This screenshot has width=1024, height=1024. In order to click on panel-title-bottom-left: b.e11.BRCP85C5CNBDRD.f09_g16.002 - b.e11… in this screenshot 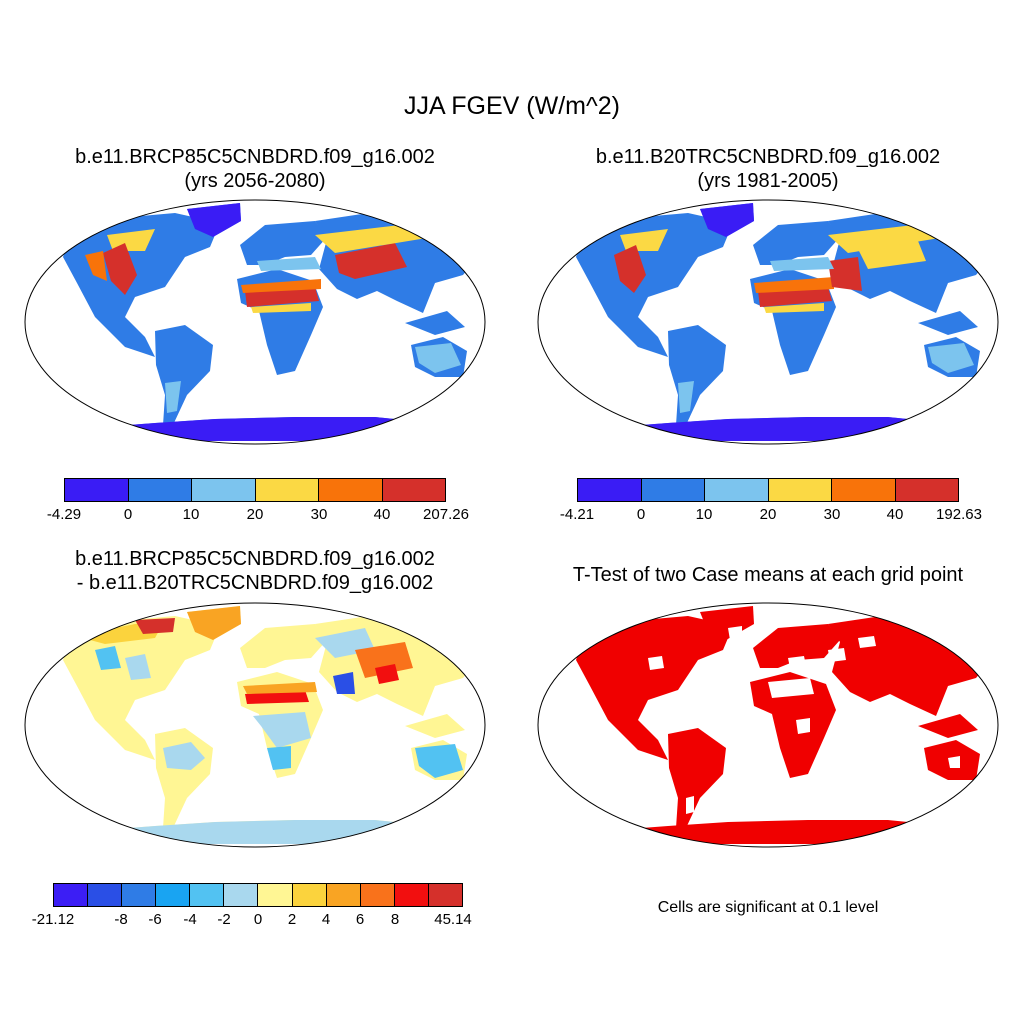, I will do `click(255, 571)`.